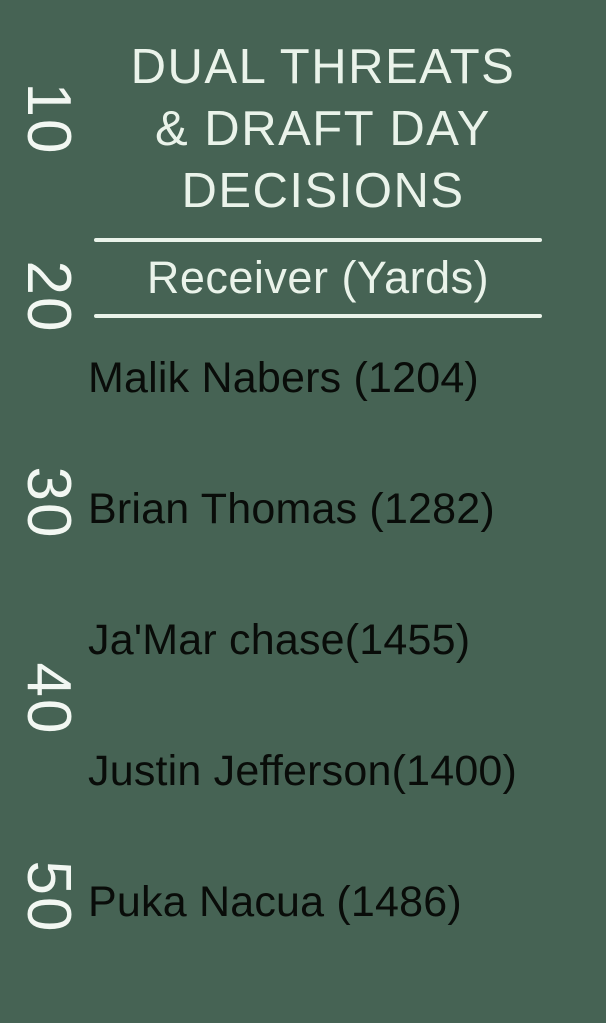  What do you see at coordinates (48, 503) in the screenshot?
I see `yard-marker-30: 30` at bounding box center [48, 503].